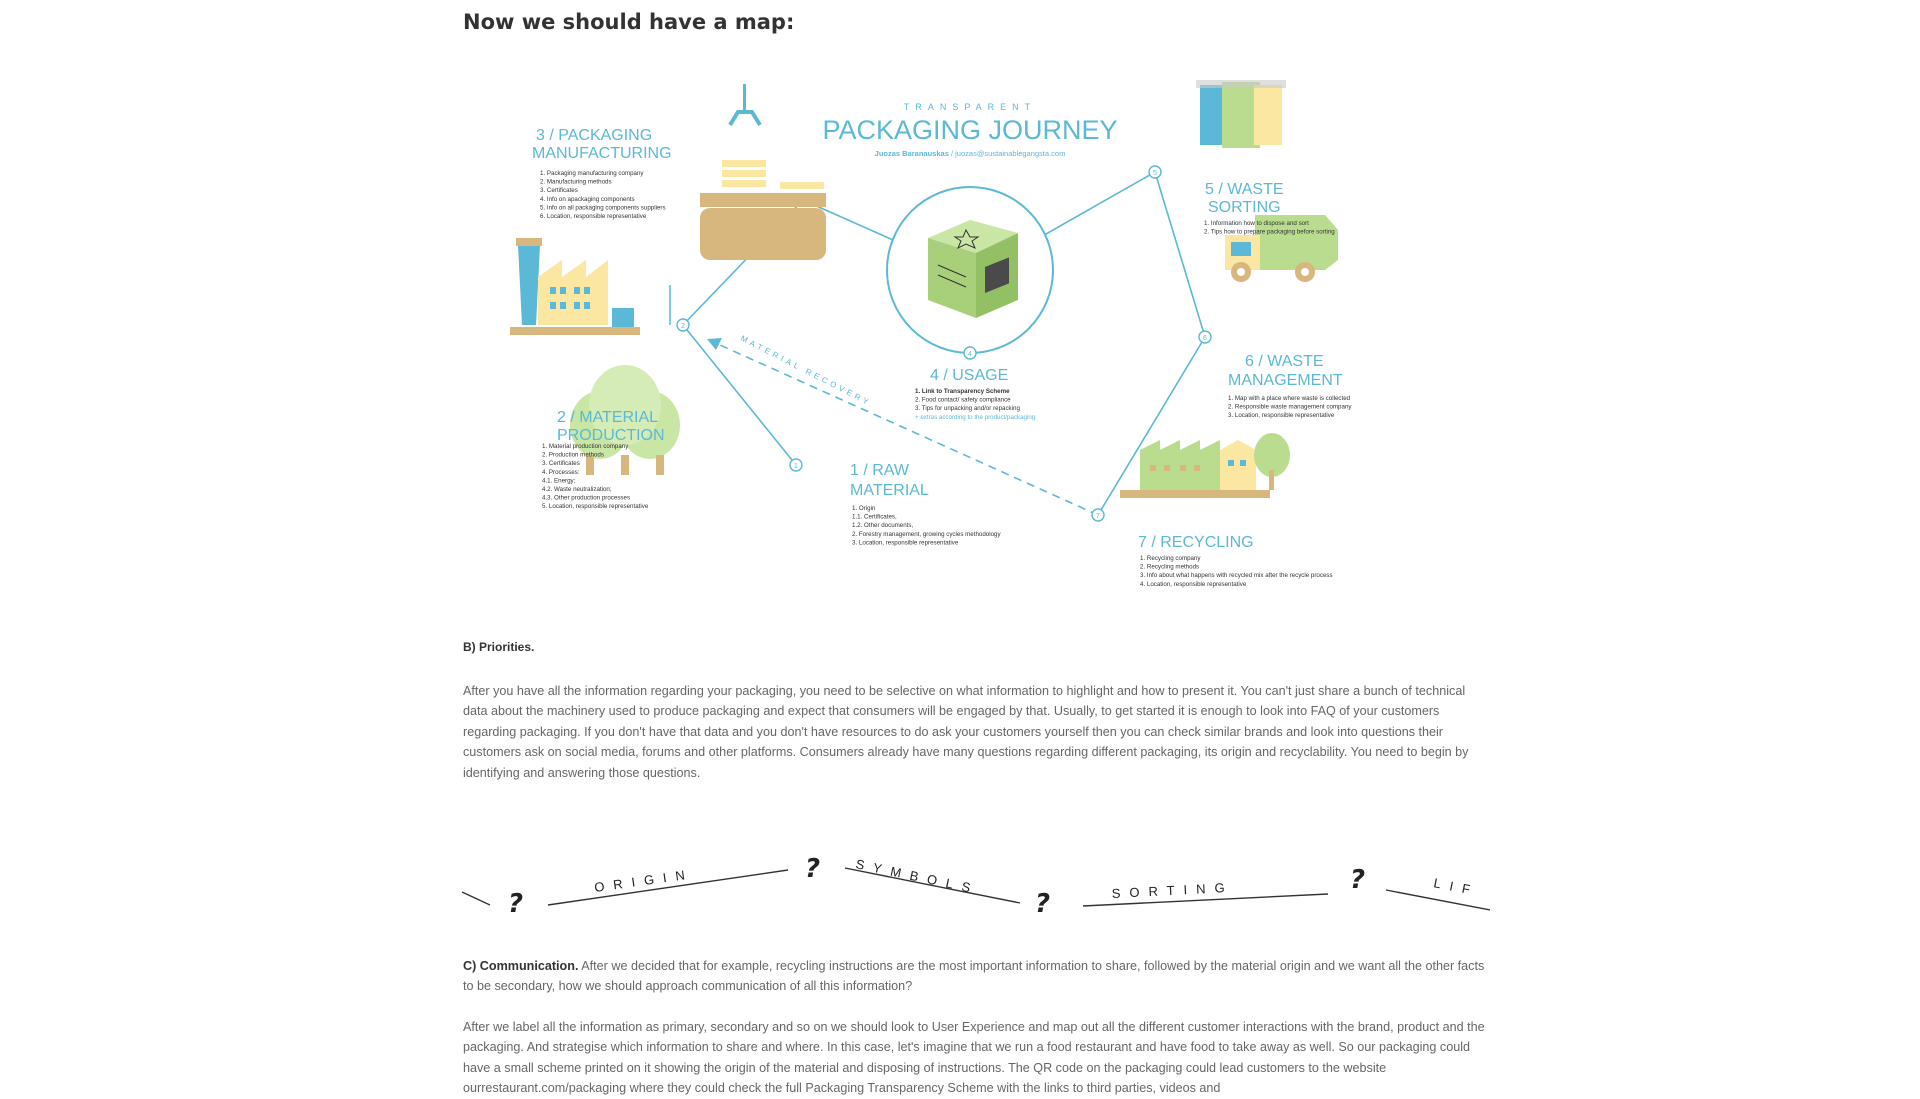 The width and height of the screenshot is (1920, 1099). What do you see at coordinates (970, 107) in the screenshot?
I see `infographic-kicker: TRANSPARENT` at bounding box center [970, 107].